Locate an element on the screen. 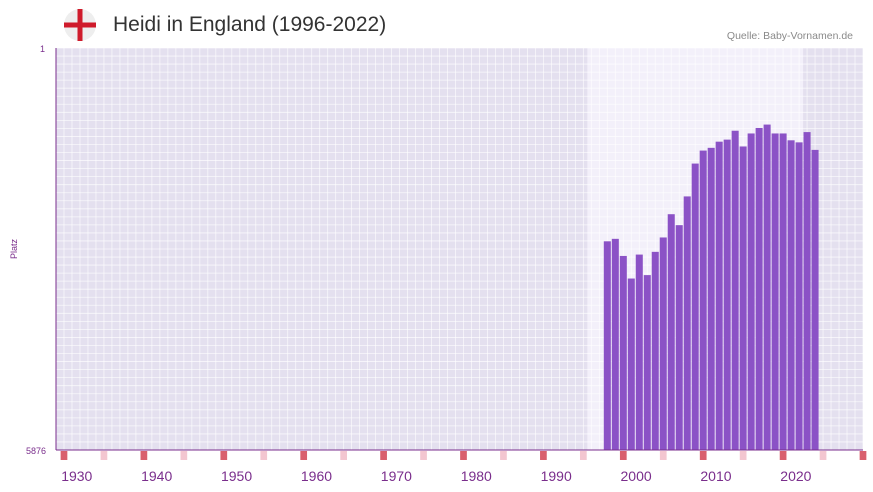 The width and height of the screenshot is (873, 492). x-tick-label: 1930 is located at coordinates (76, 476).